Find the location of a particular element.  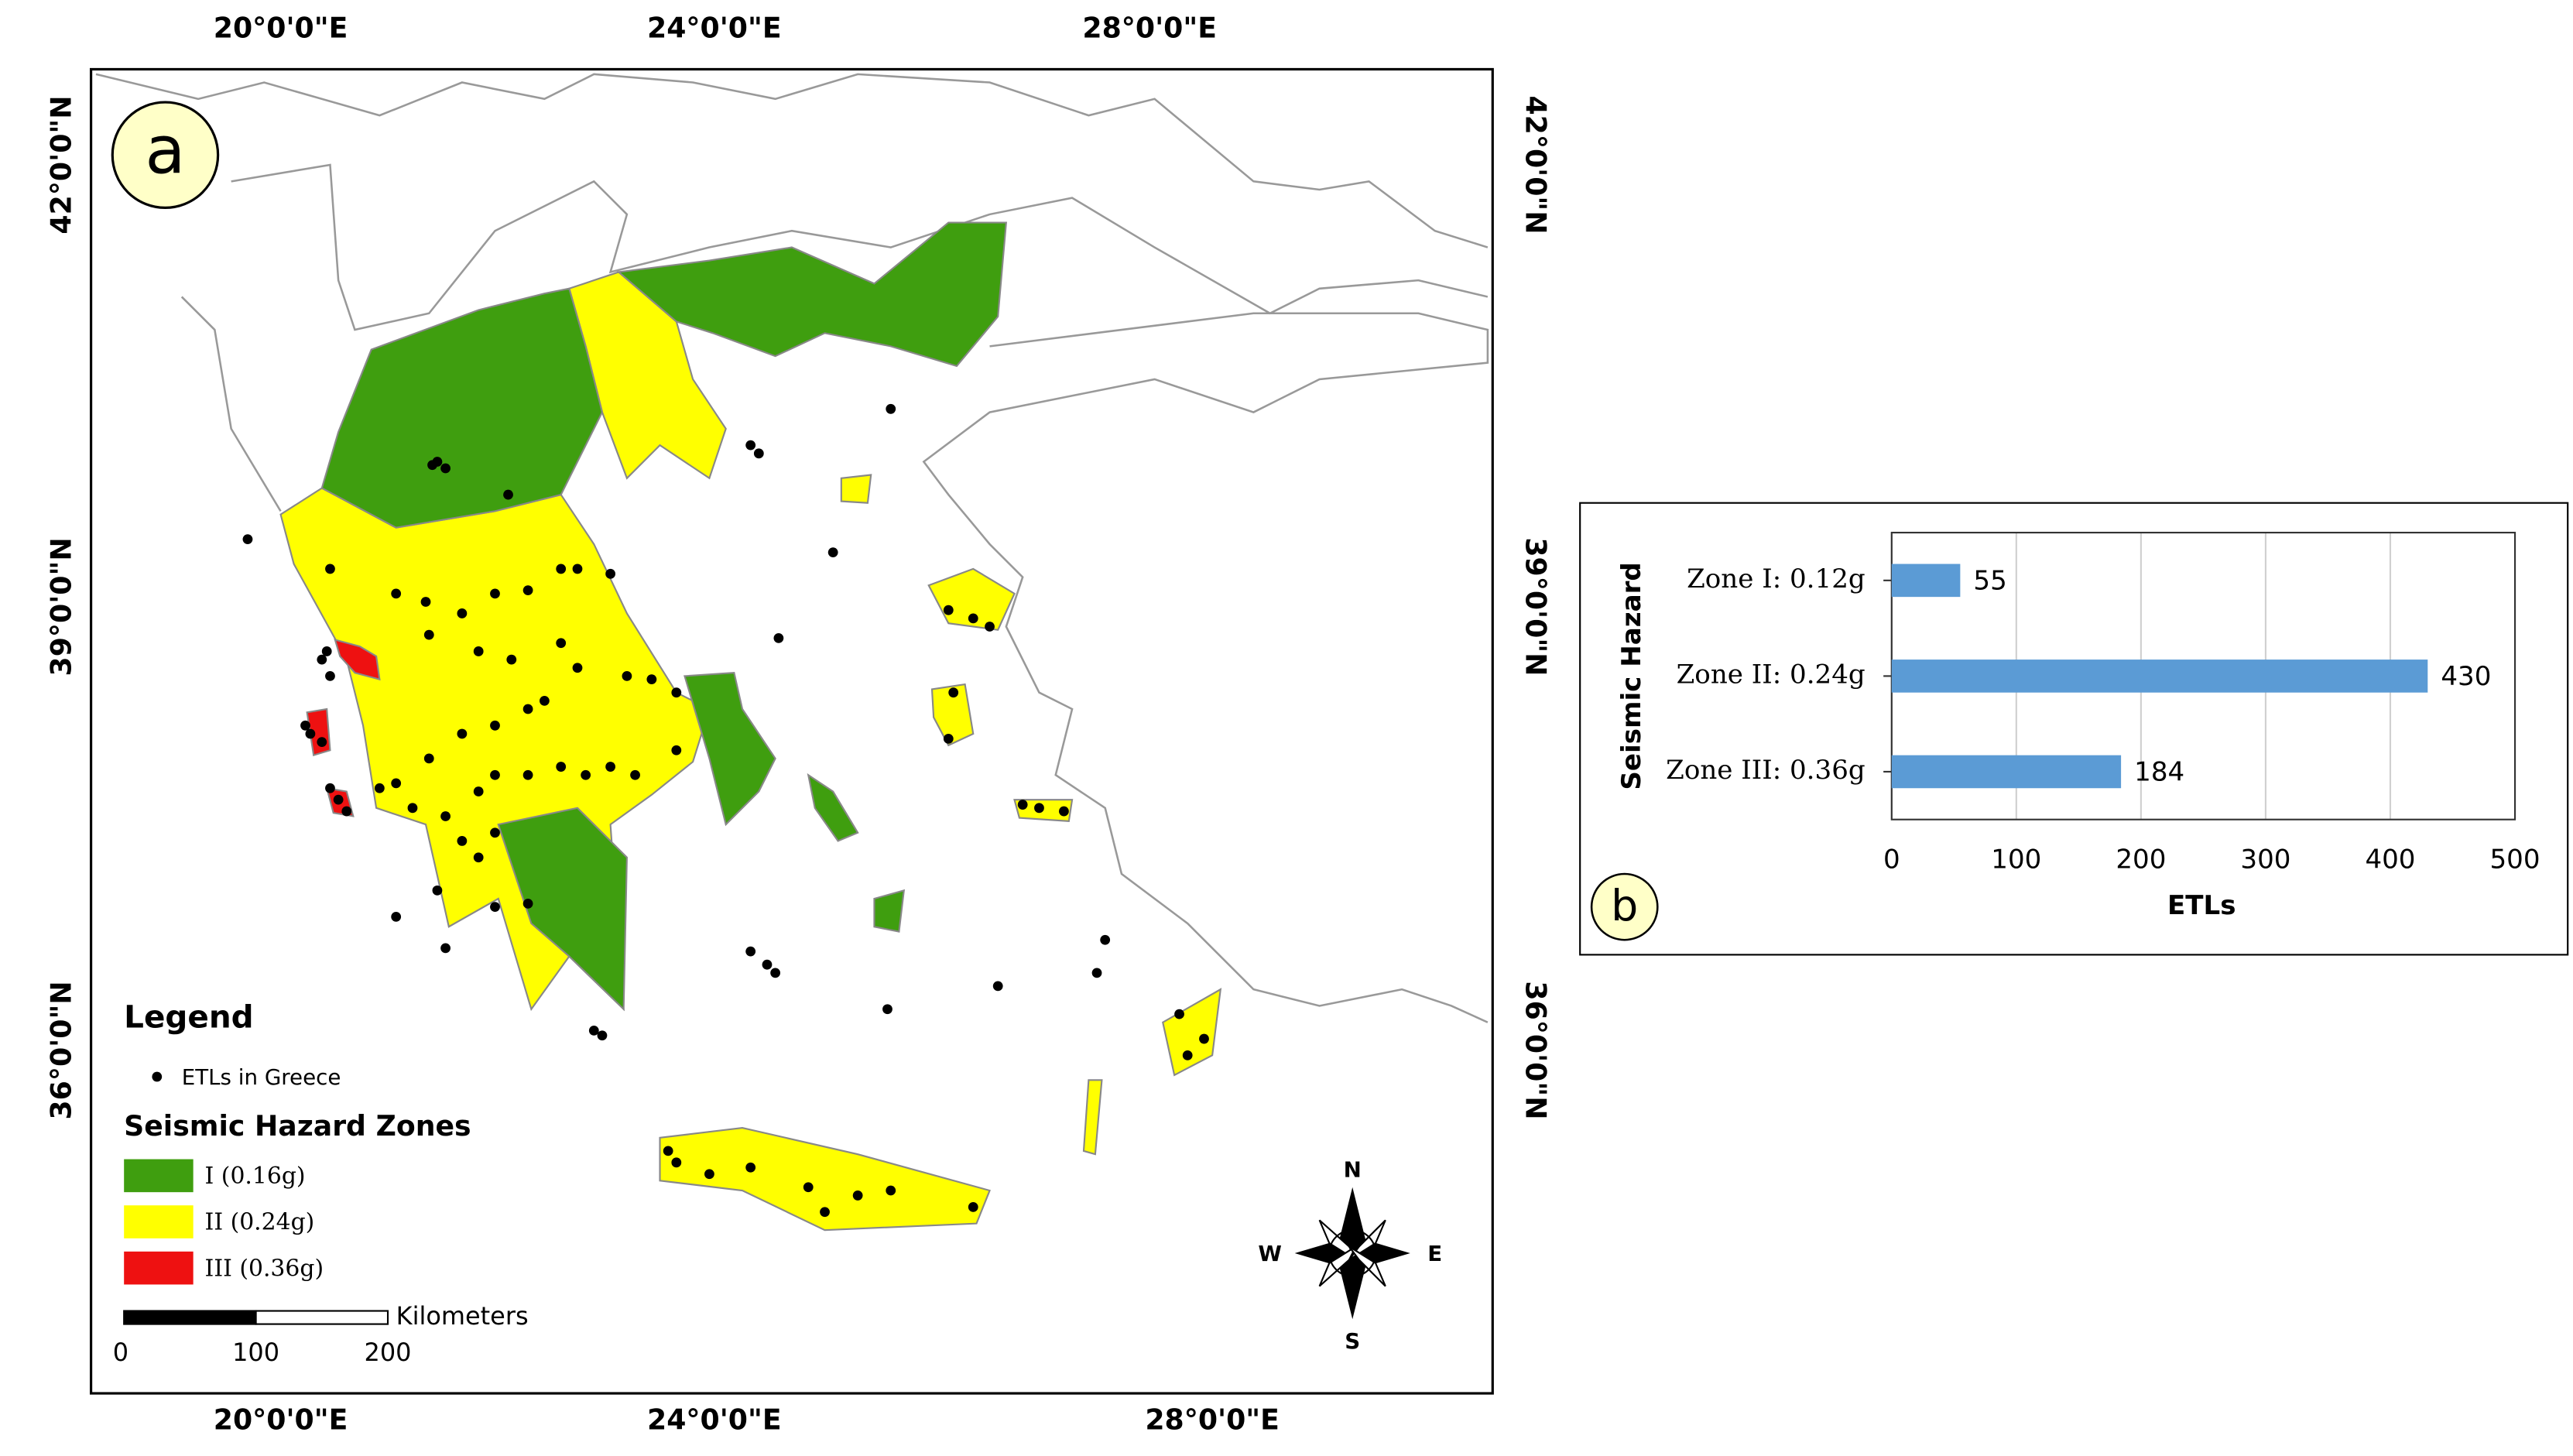

latitude-label: 36°0'0"N is located at coordinates (1536, 1050).